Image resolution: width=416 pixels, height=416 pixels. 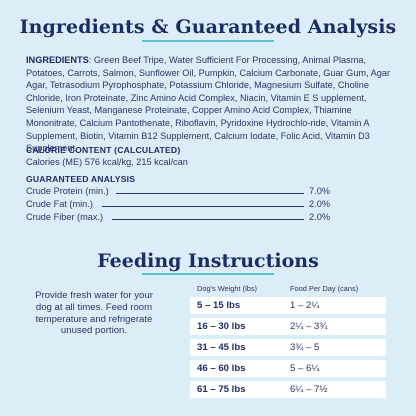 I want to click on food-cell: 1 – 2¼, so click(x=305, y=305).